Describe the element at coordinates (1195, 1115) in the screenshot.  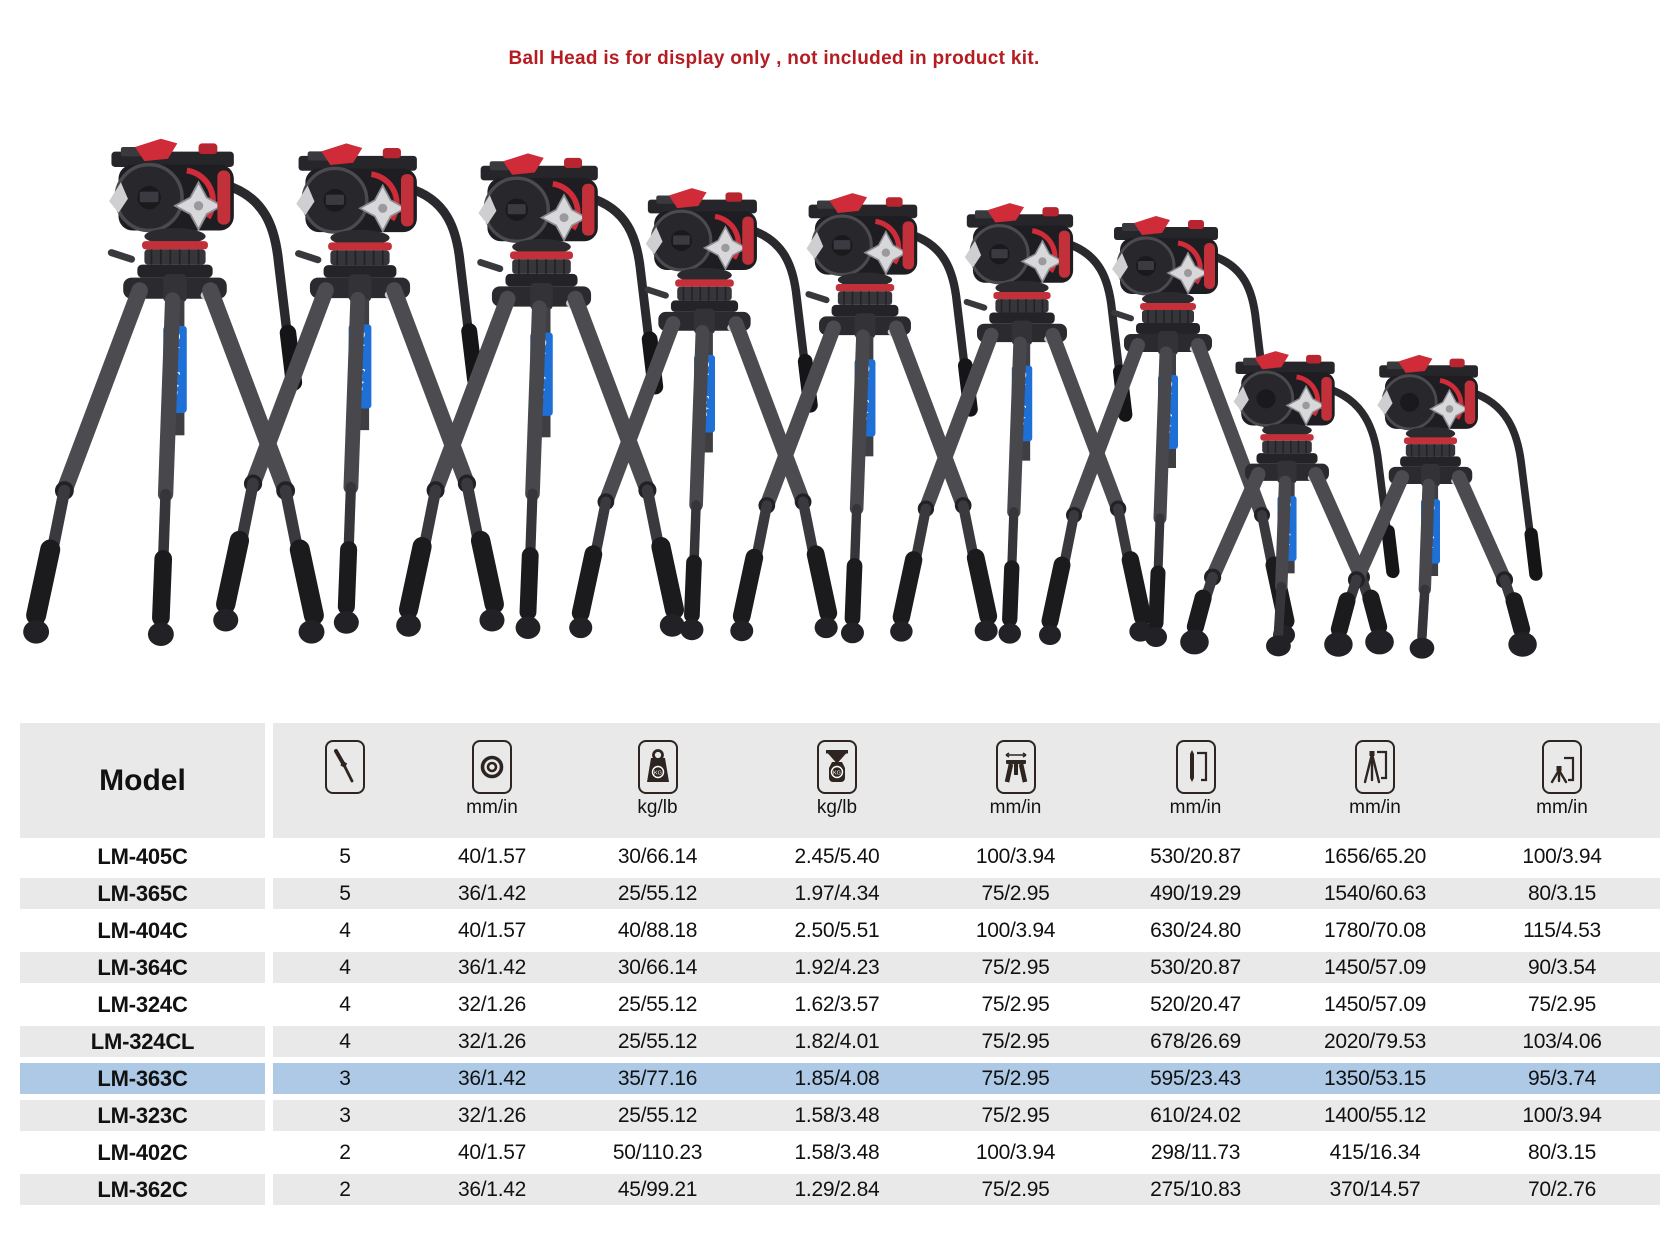
I see `cell-folded-length: 610/24.02` at that location.